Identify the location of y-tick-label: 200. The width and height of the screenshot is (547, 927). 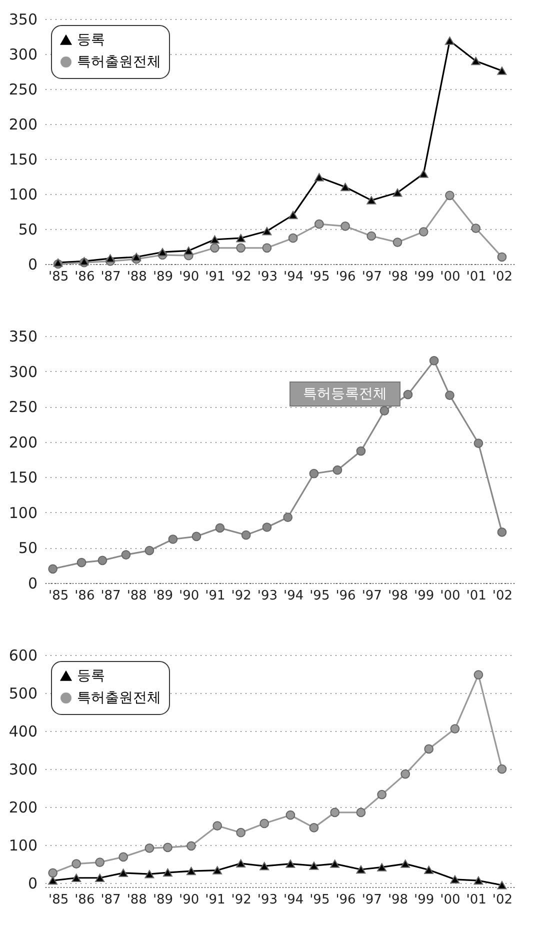
(23, 807).